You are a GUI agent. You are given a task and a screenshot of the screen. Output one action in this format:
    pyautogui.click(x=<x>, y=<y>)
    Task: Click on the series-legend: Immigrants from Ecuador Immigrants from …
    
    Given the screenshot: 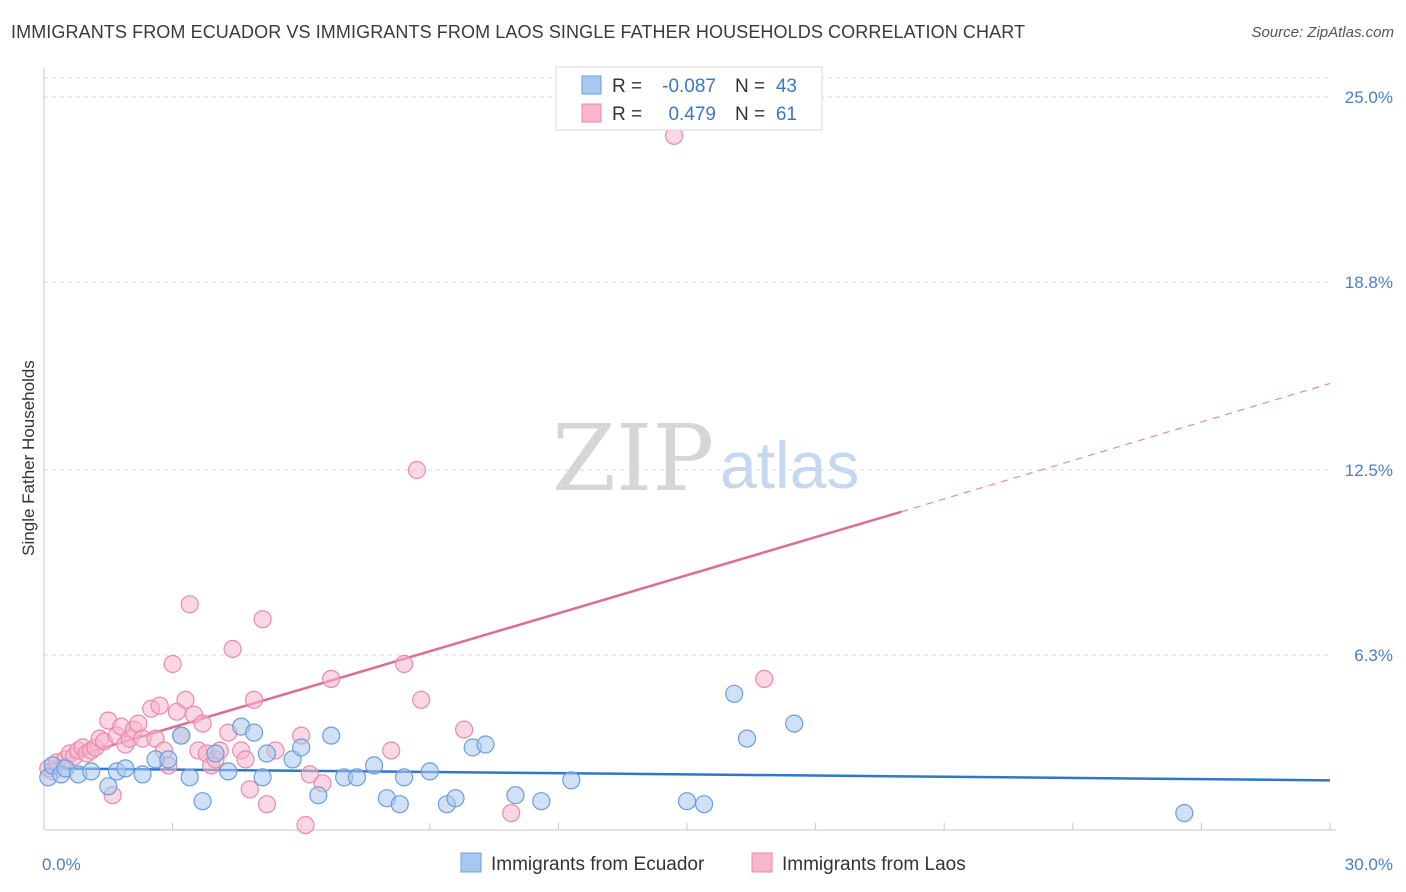 What is the action you would take?
    pyautogui.click(x=713, y=863)
    